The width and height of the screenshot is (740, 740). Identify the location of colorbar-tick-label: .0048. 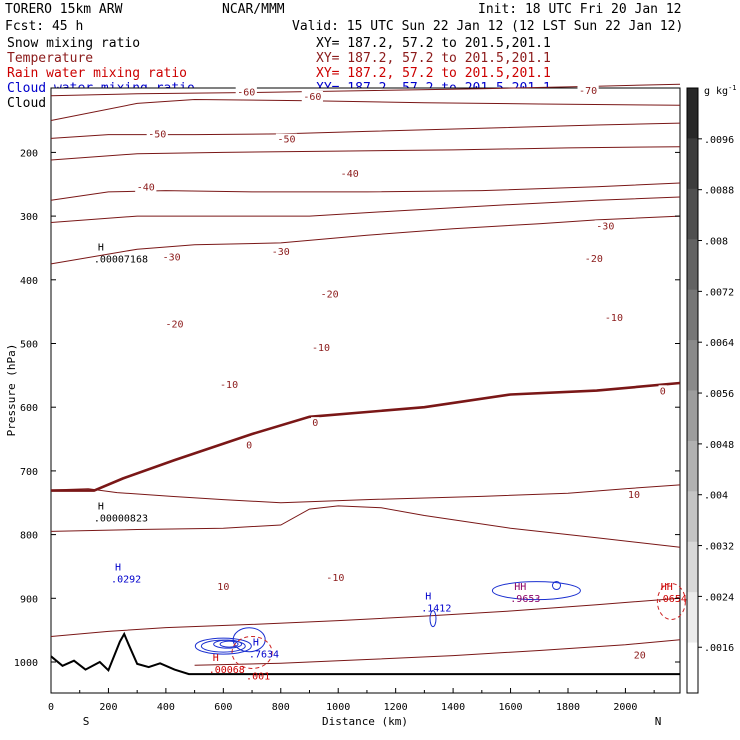
(719, 445).